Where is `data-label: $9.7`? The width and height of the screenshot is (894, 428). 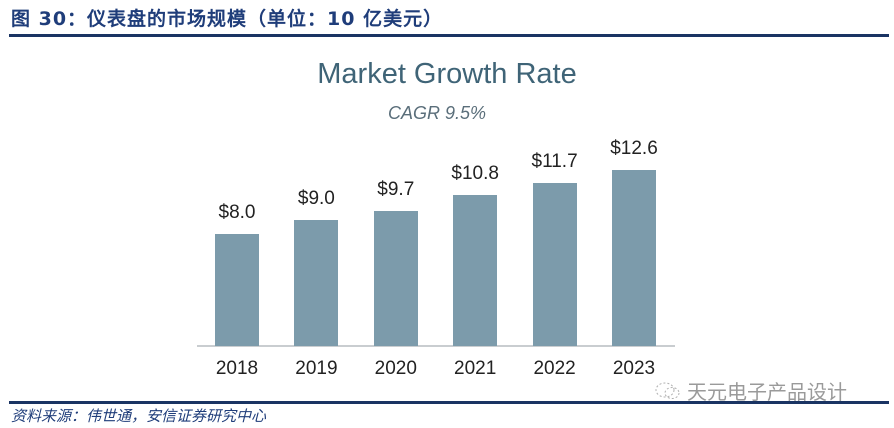
data-label: $9.7 is located at coordinates (396, 189).